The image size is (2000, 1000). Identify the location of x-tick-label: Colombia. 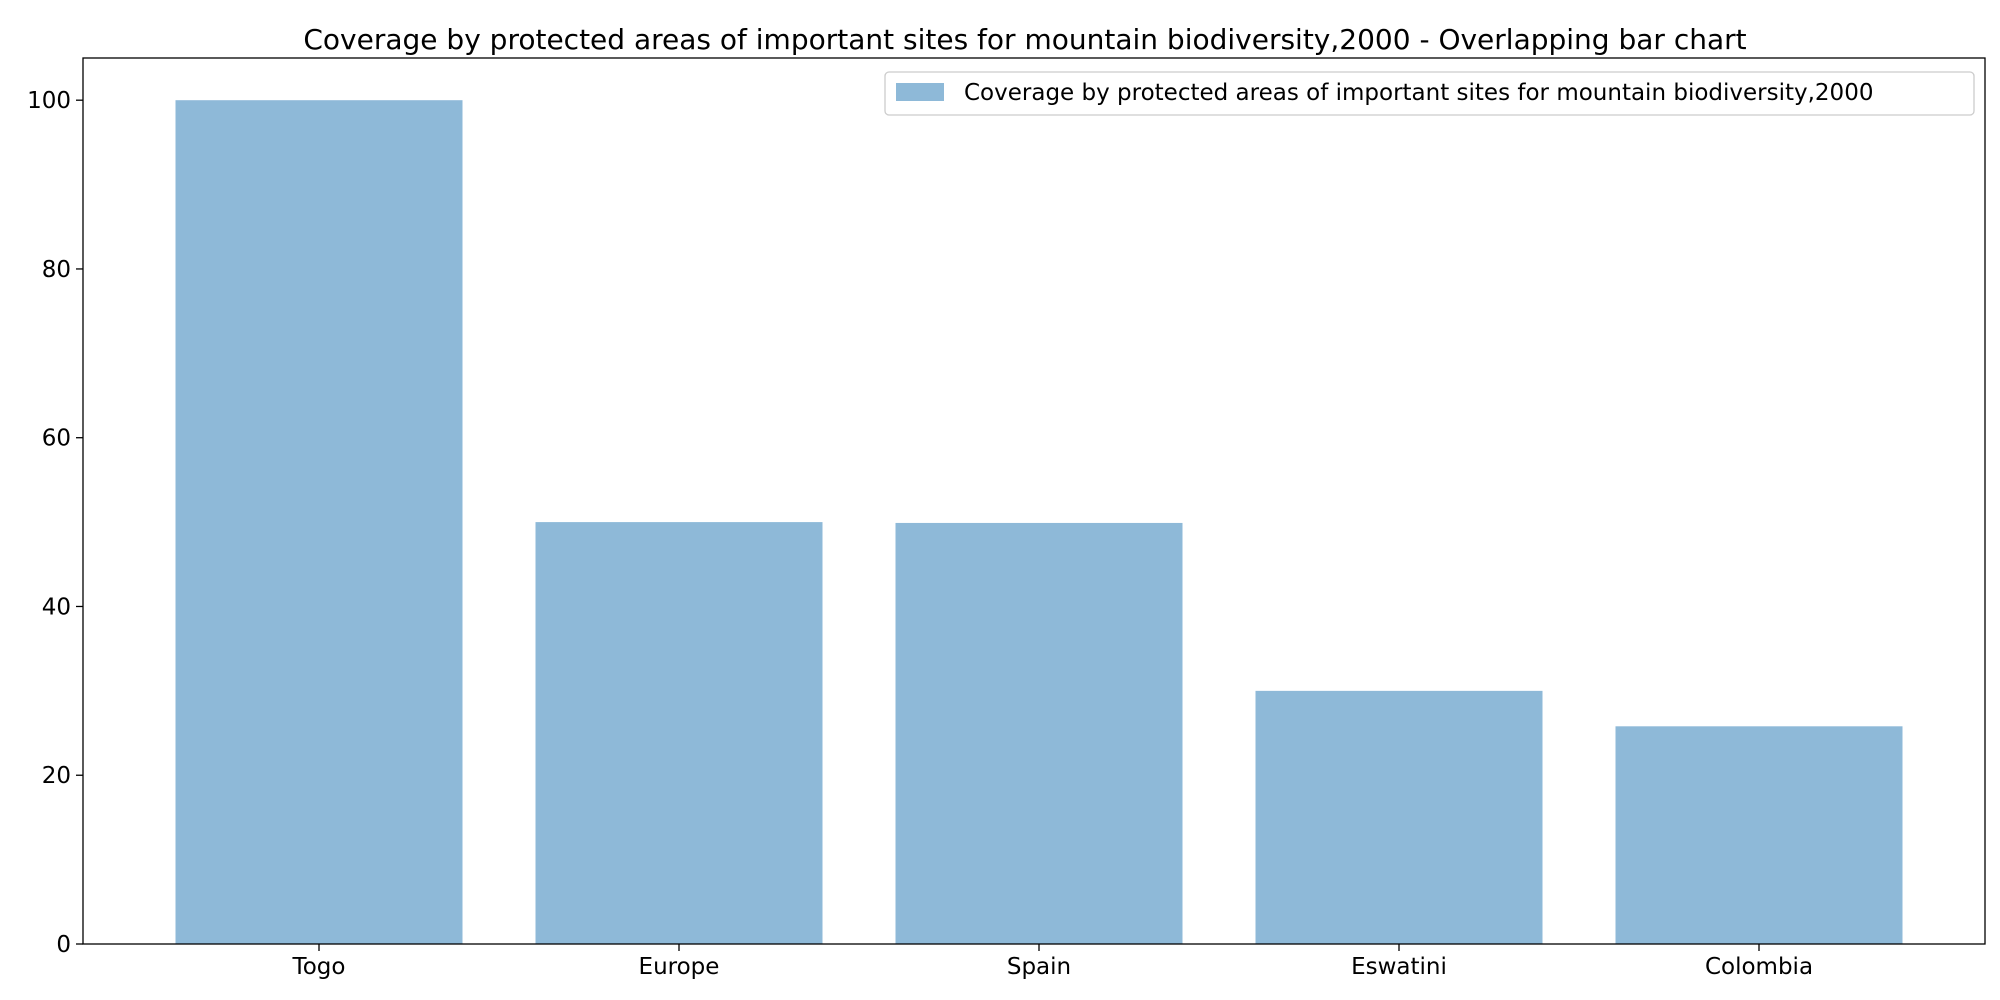
(1759, 967).